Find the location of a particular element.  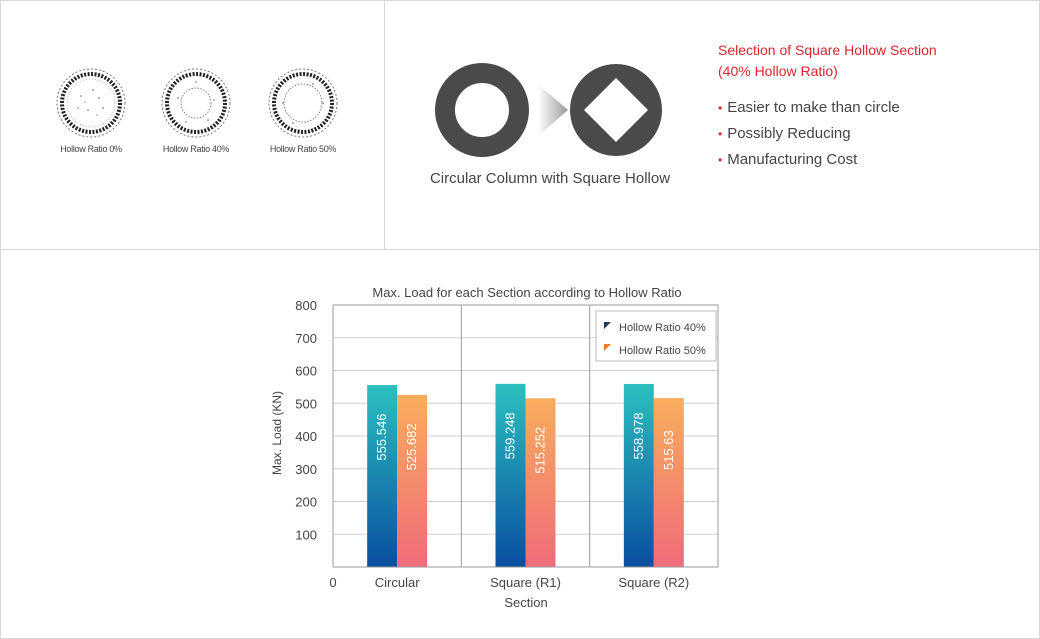

bar-value-label: 558.978 is located at coordinates (638, 435).